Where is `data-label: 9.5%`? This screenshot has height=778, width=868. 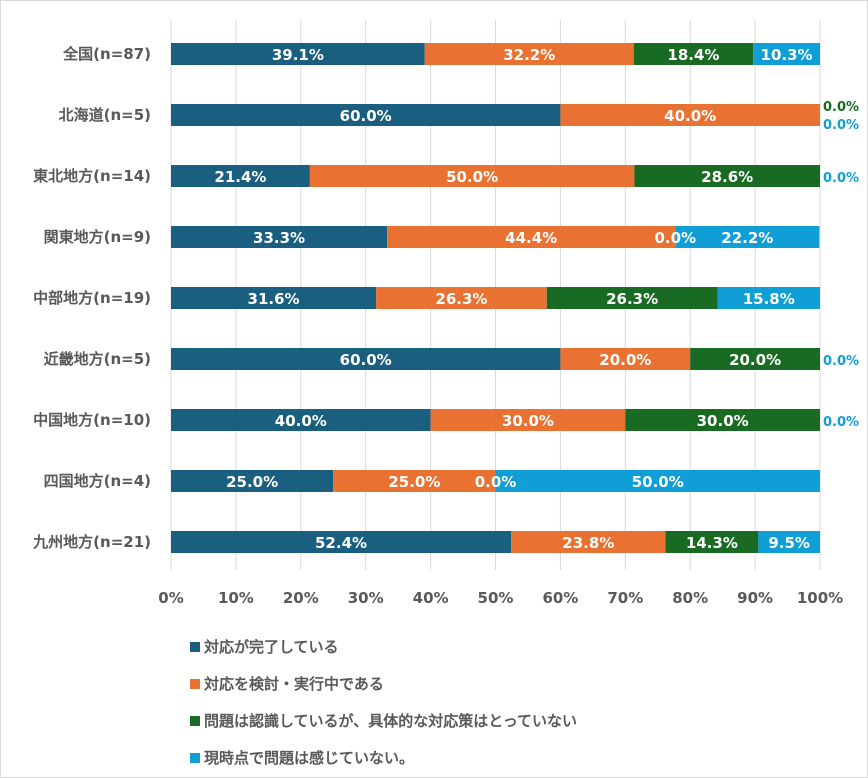
data-label: 9.5% is located at coordinates (789, 543).